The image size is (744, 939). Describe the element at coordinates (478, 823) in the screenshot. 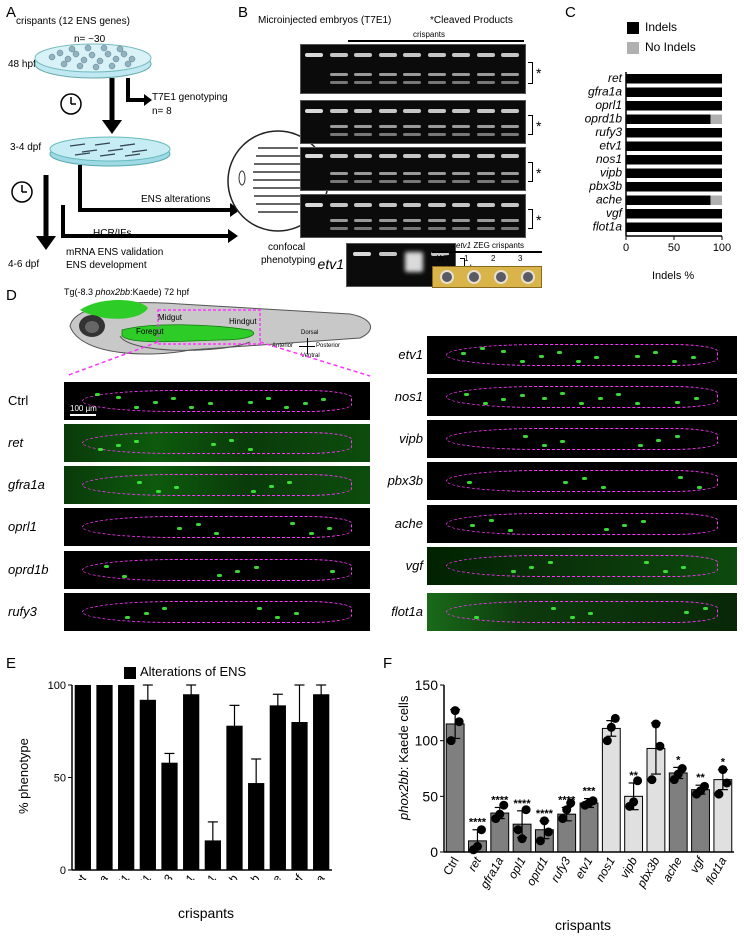

I see `f-significance: ****` at that location.